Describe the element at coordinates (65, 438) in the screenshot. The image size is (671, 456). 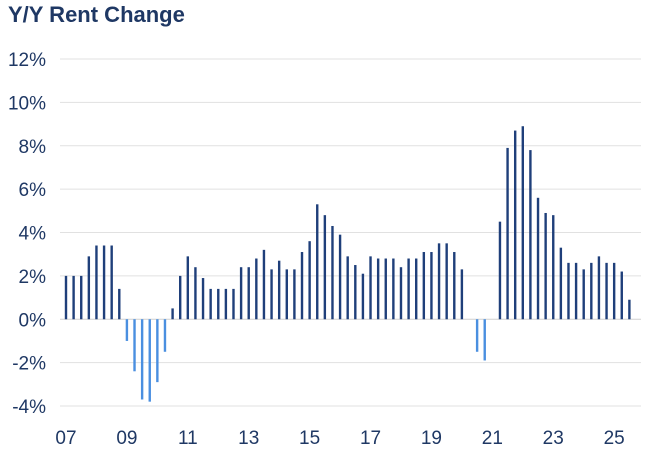
I see `x-tick-label: 07` at that location.